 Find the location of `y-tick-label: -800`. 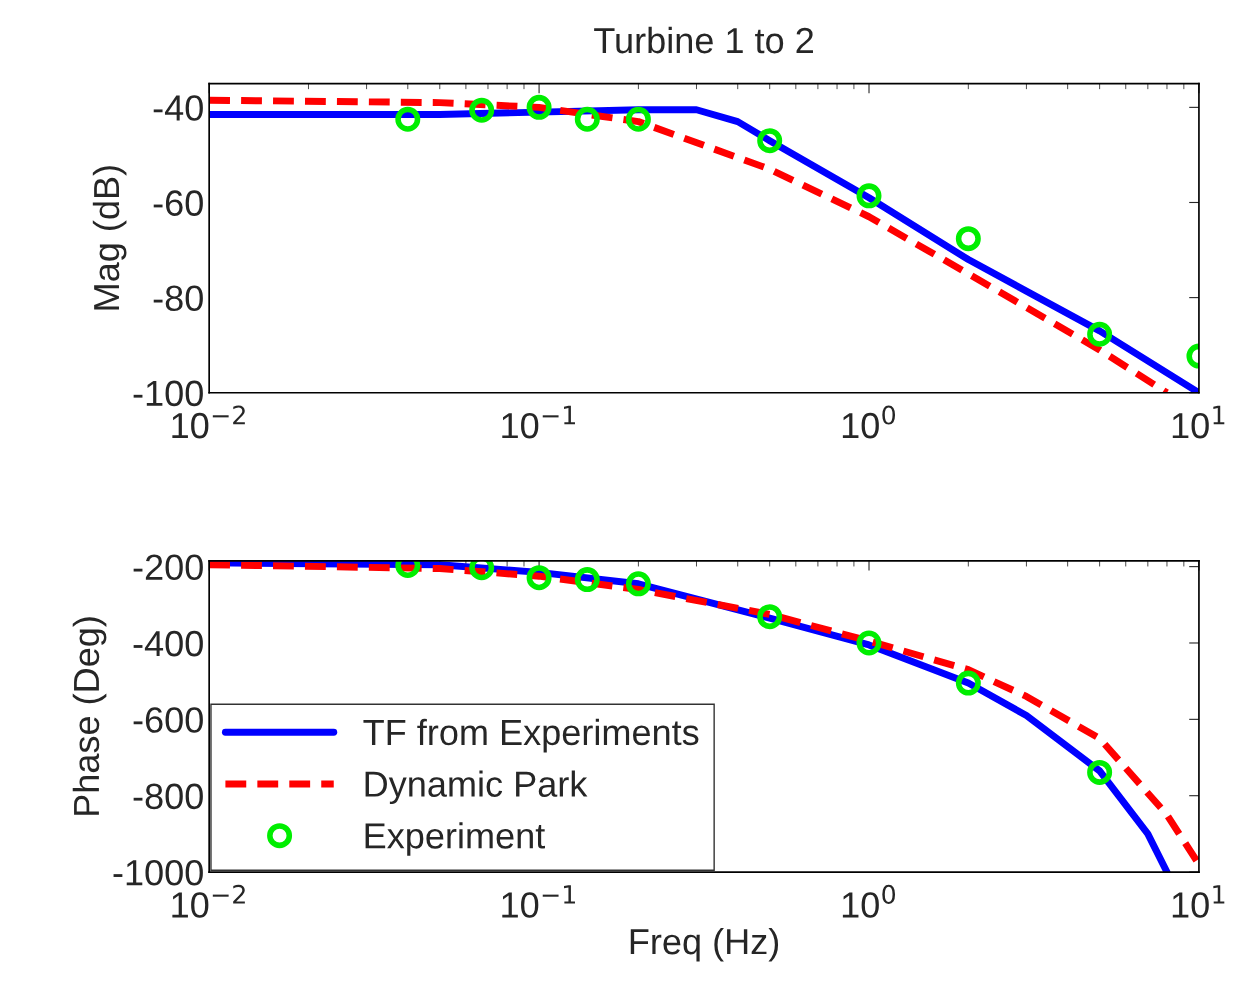

y-tick-label: -800 is located at coordinates (168, 796).